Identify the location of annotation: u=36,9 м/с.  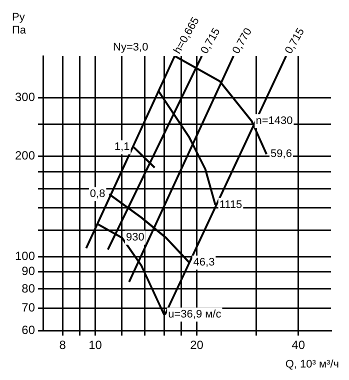
(195, 314).